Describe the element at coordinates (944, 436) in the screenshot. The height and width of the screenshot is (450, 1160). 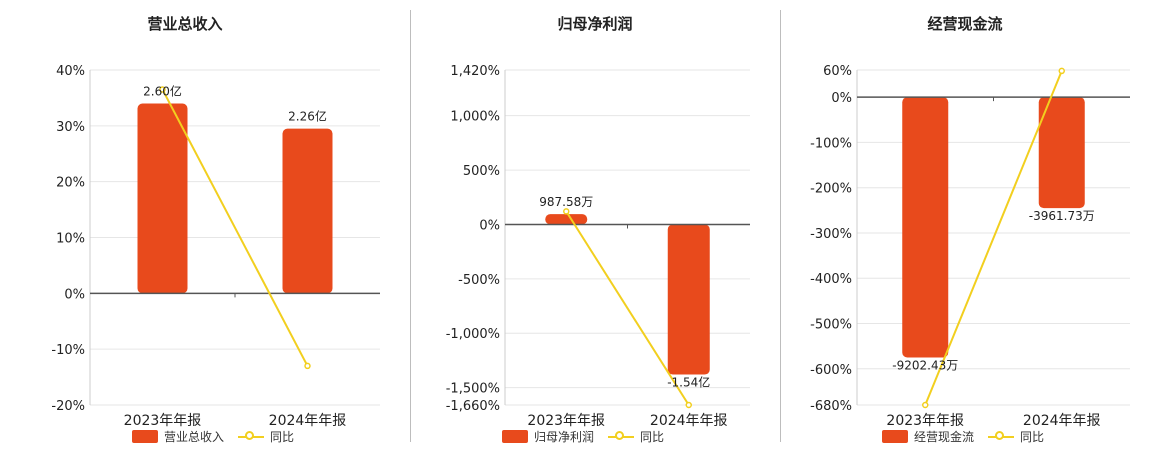
I see `legend-bar-label: 经营现金流` at that location.